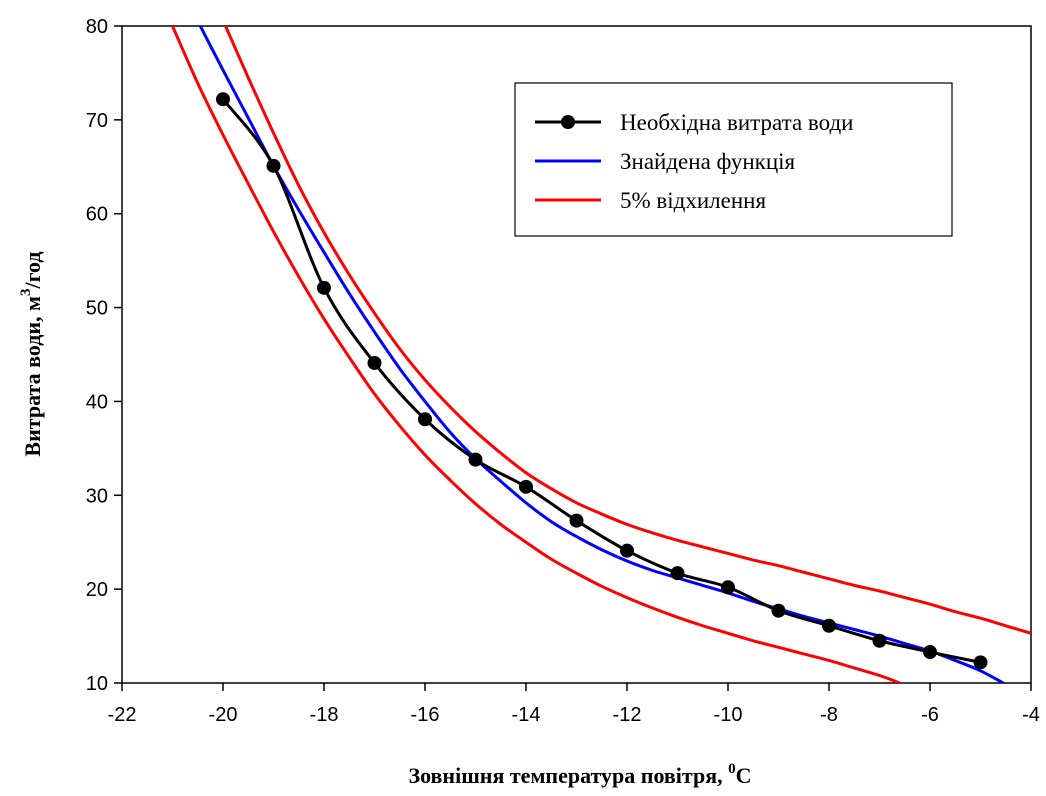 This screenshot has width=1046, height=796. What do you see at coordinates (97, 27) in the screenshot?
I see `y-tick-label: 80` at bounding box center [97, 27].